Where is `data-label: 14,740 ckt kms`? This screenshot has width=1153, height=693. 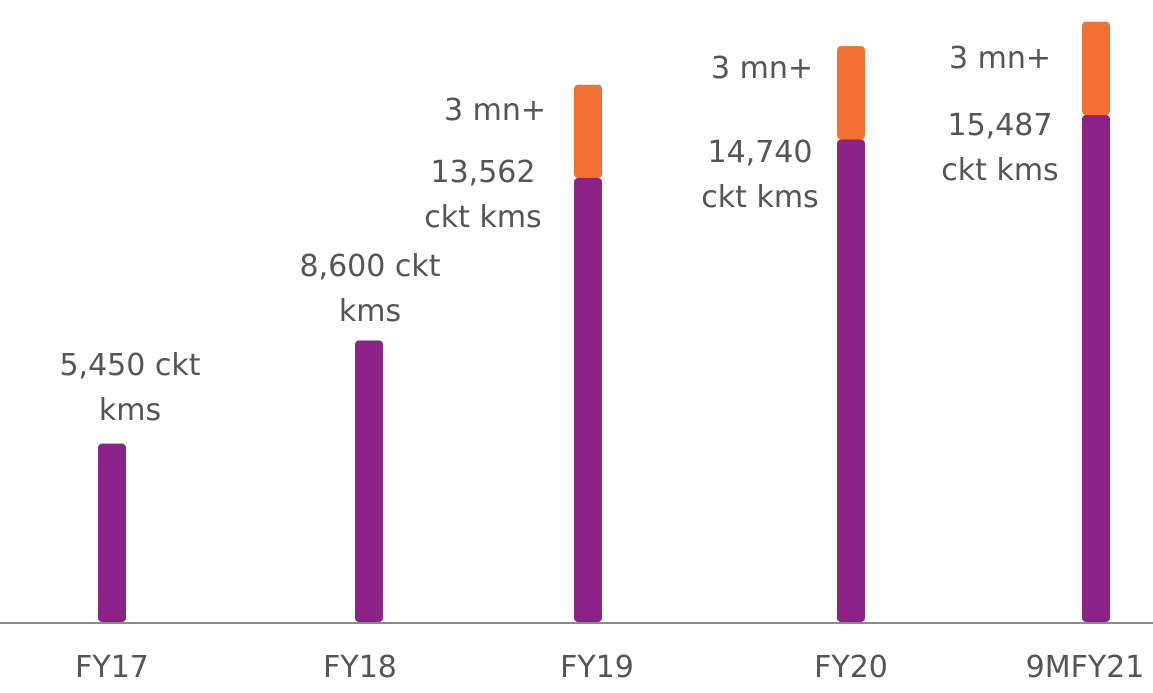 data-label: 14,740 ckt kms is located at coordinates (760, 175).